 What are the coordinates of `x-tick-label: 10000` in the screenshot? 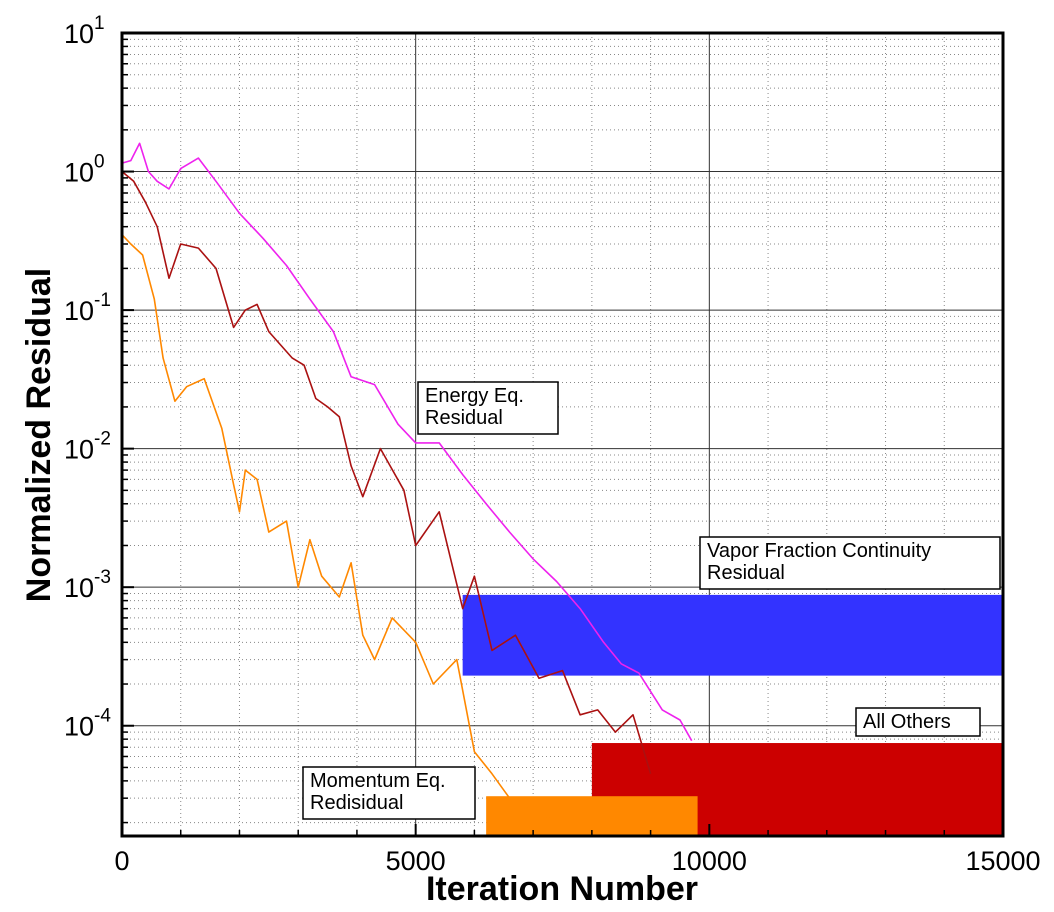 It's located at (709, 861).